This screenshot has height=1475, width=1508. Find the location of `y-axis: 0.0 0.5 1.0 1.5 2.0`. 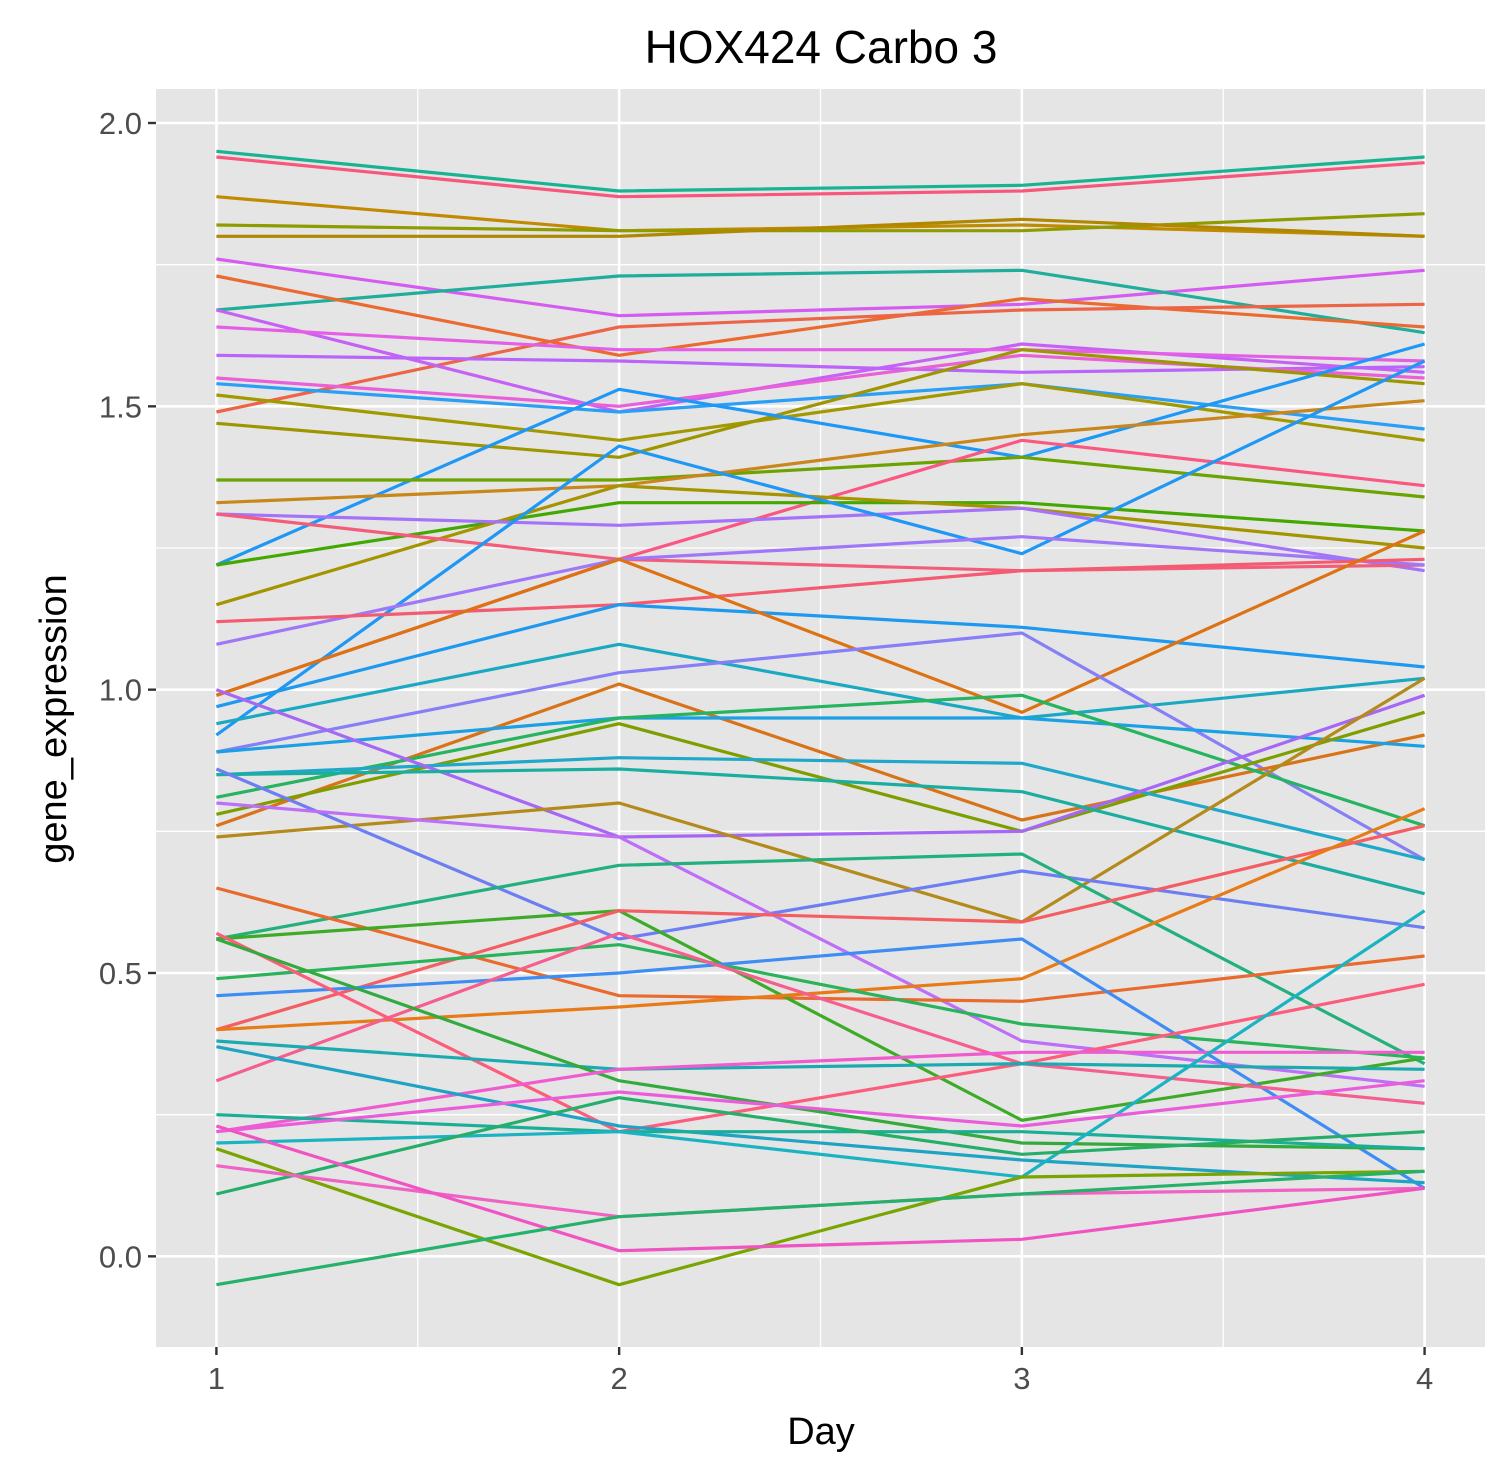

y-axis: 0.0 0.5 1.0 1.5 2.0 is located at coordinates (127, 690).